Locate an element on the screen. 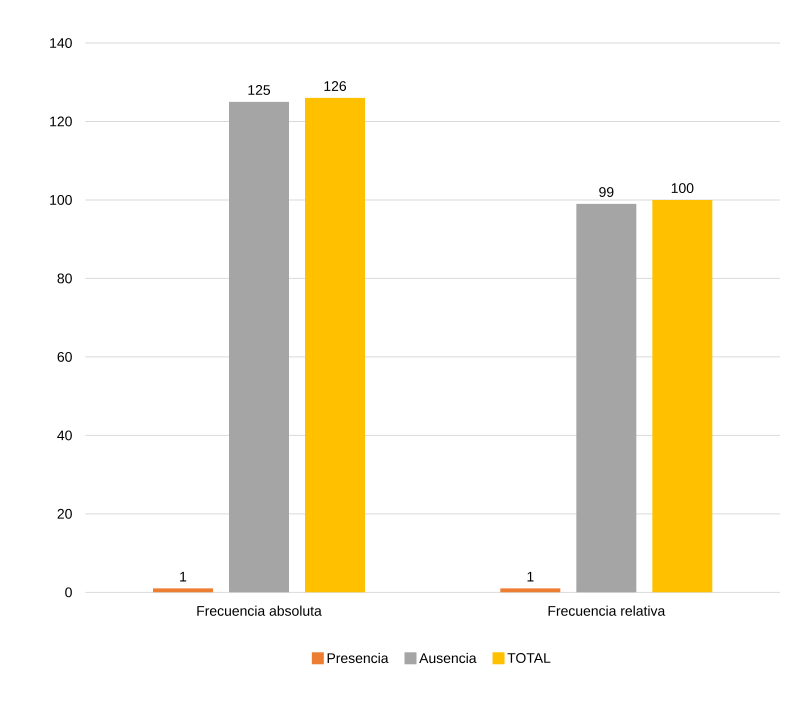 The height and width of the screenshot is (707, 795). data-label: 100 is located at coordinates (683, 188).